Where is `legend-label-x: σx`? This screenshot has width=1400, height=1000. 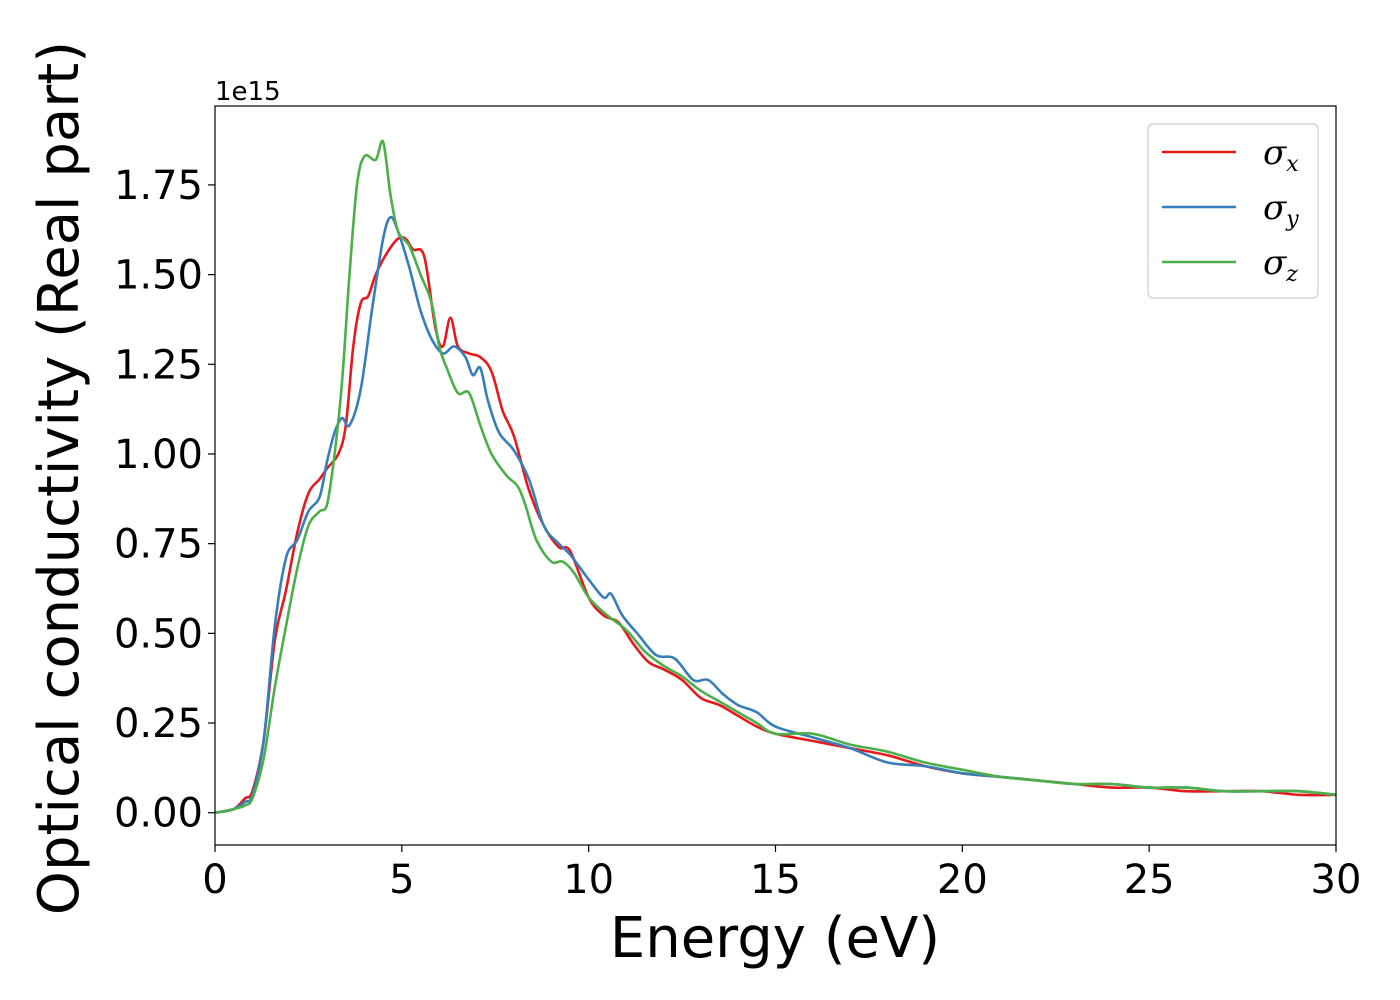
legend-label-x: σx is located at coordinates (1281, 155).